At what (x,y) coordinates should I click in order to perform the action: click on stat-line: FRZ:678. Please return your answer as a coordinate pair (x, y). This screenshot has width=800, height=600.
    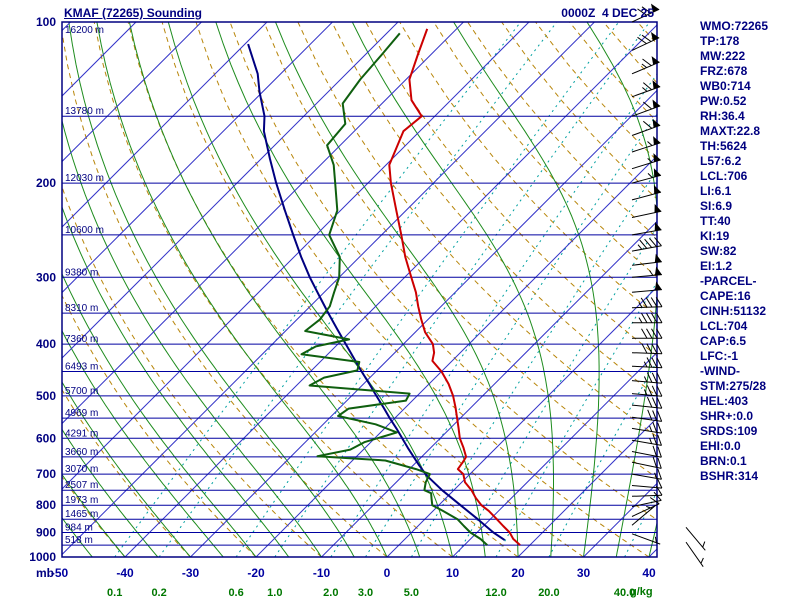
    Looking at the image, I should click on (724, 71).